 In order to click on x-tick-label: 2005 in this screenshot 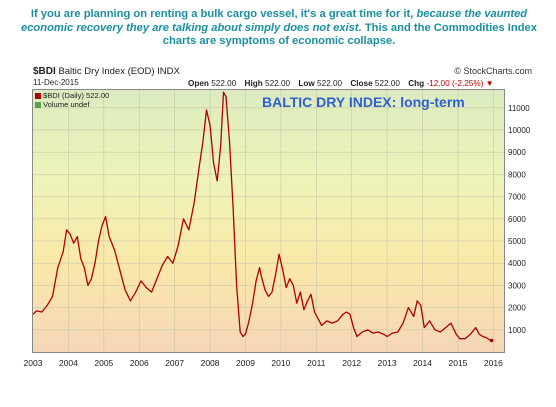, I will do `click(103, 363)`.